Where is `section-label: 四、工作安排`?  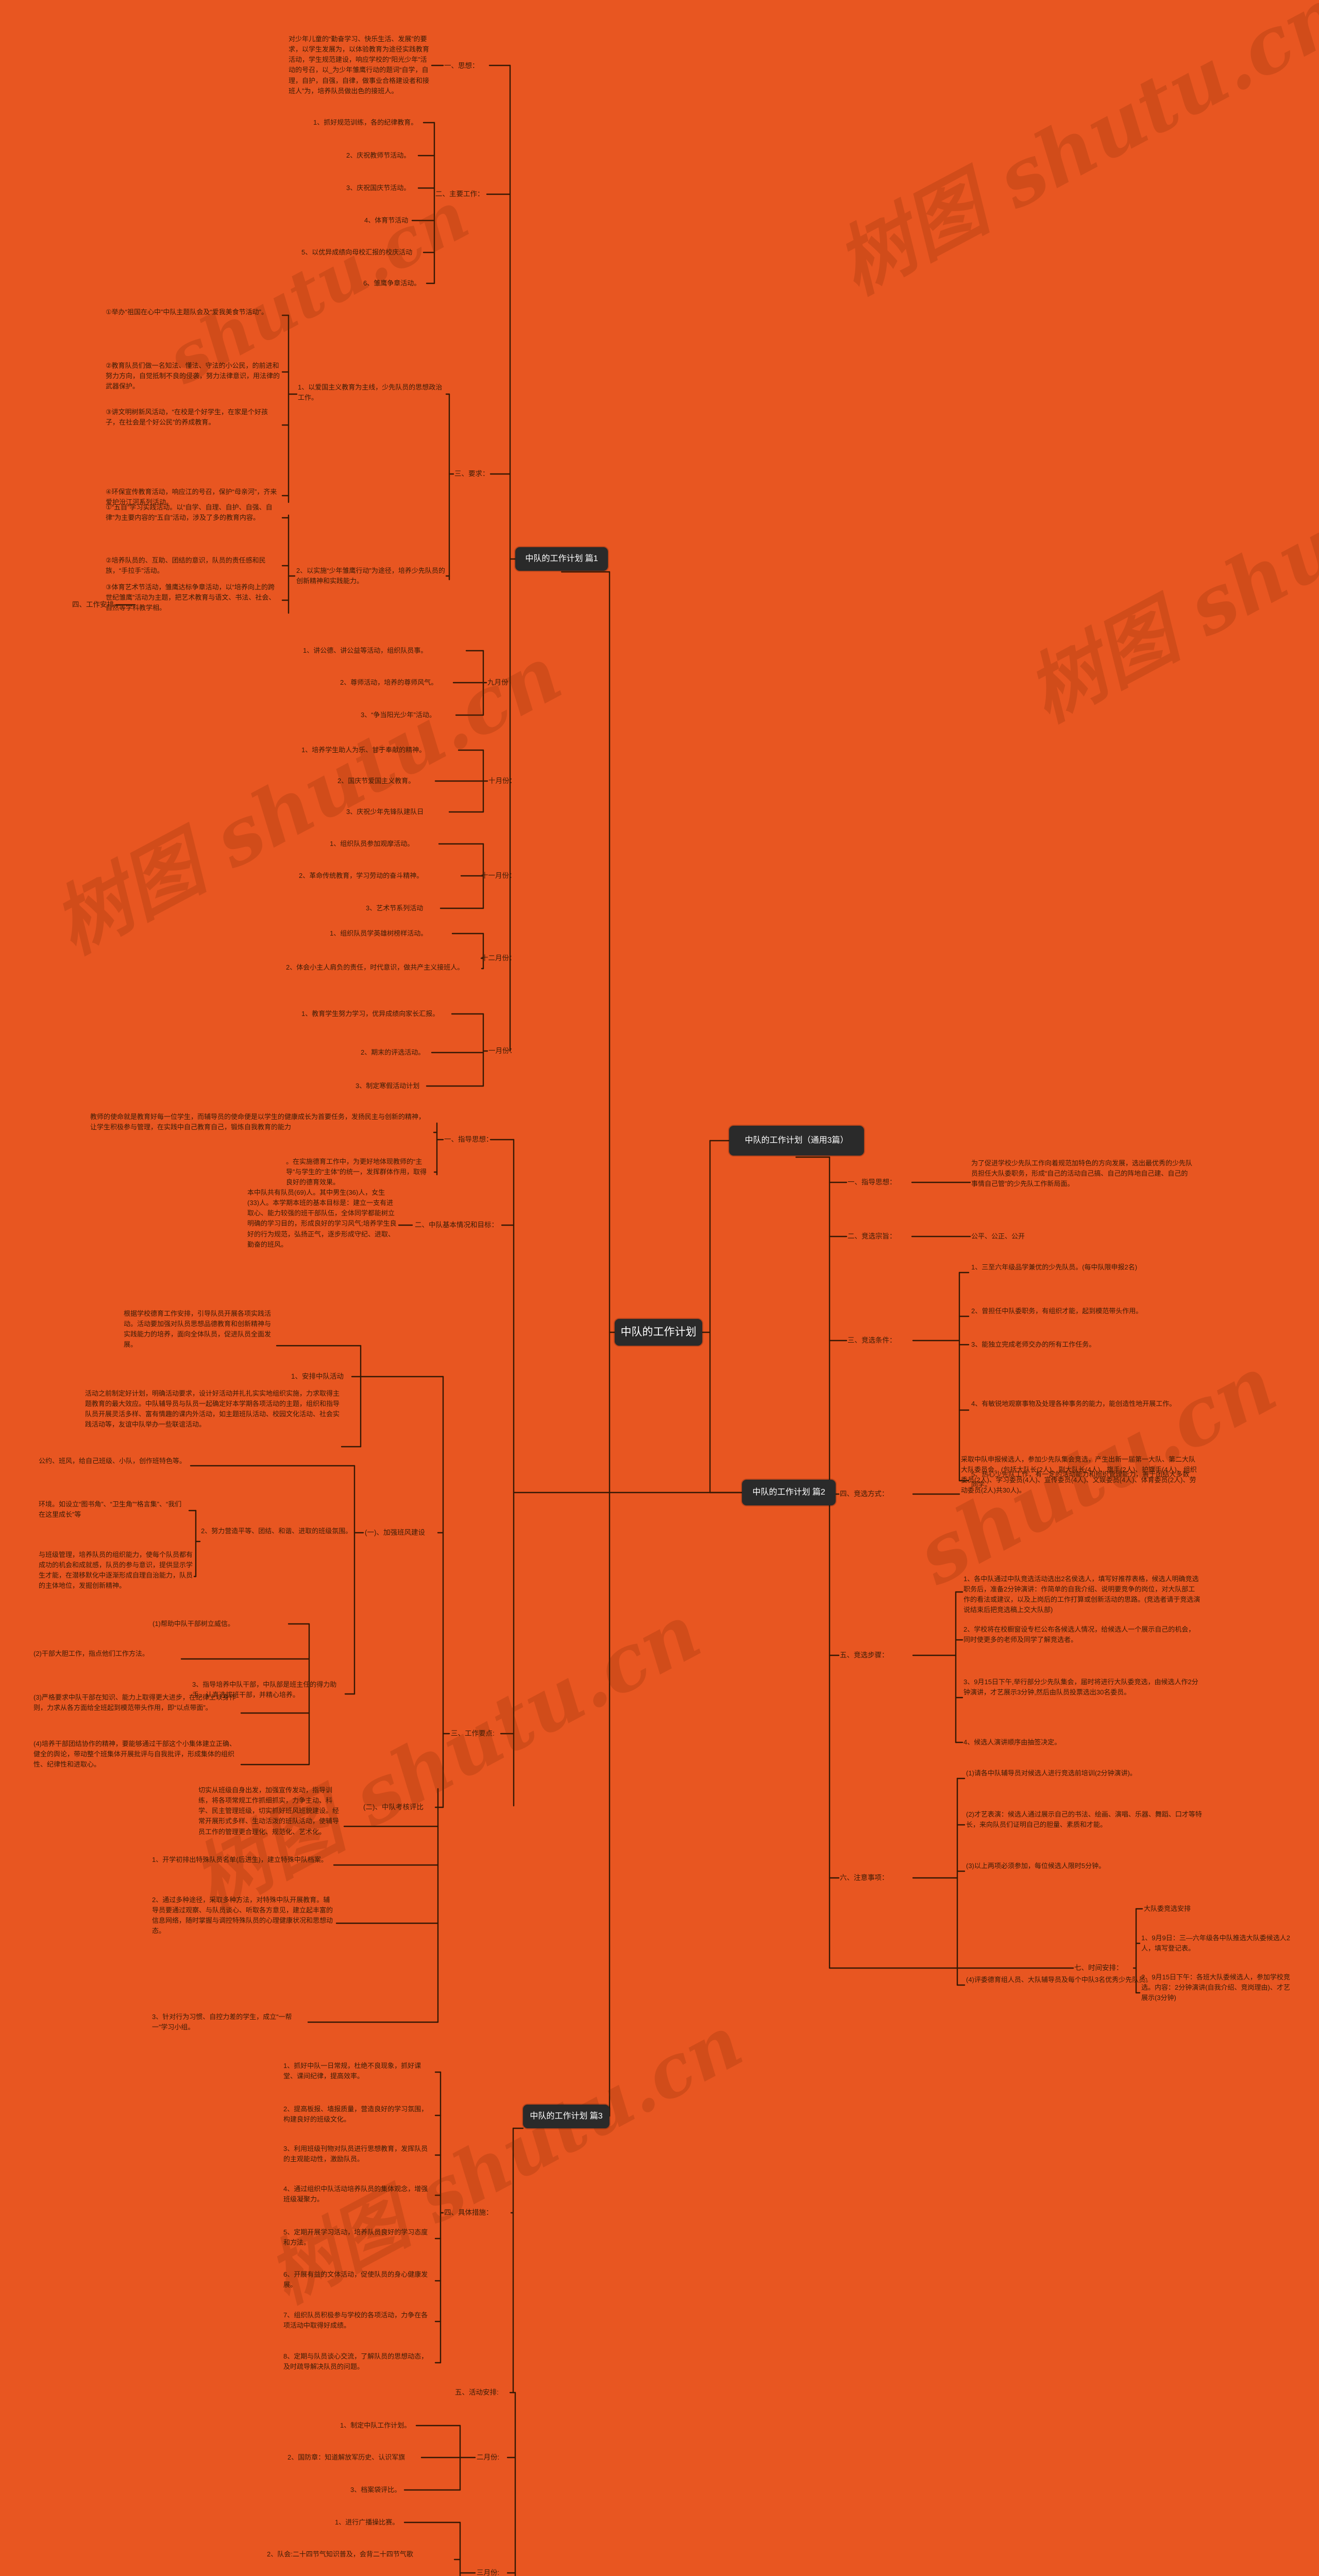 section-label: 四、工作安排 is located at coordinates (93, 604).